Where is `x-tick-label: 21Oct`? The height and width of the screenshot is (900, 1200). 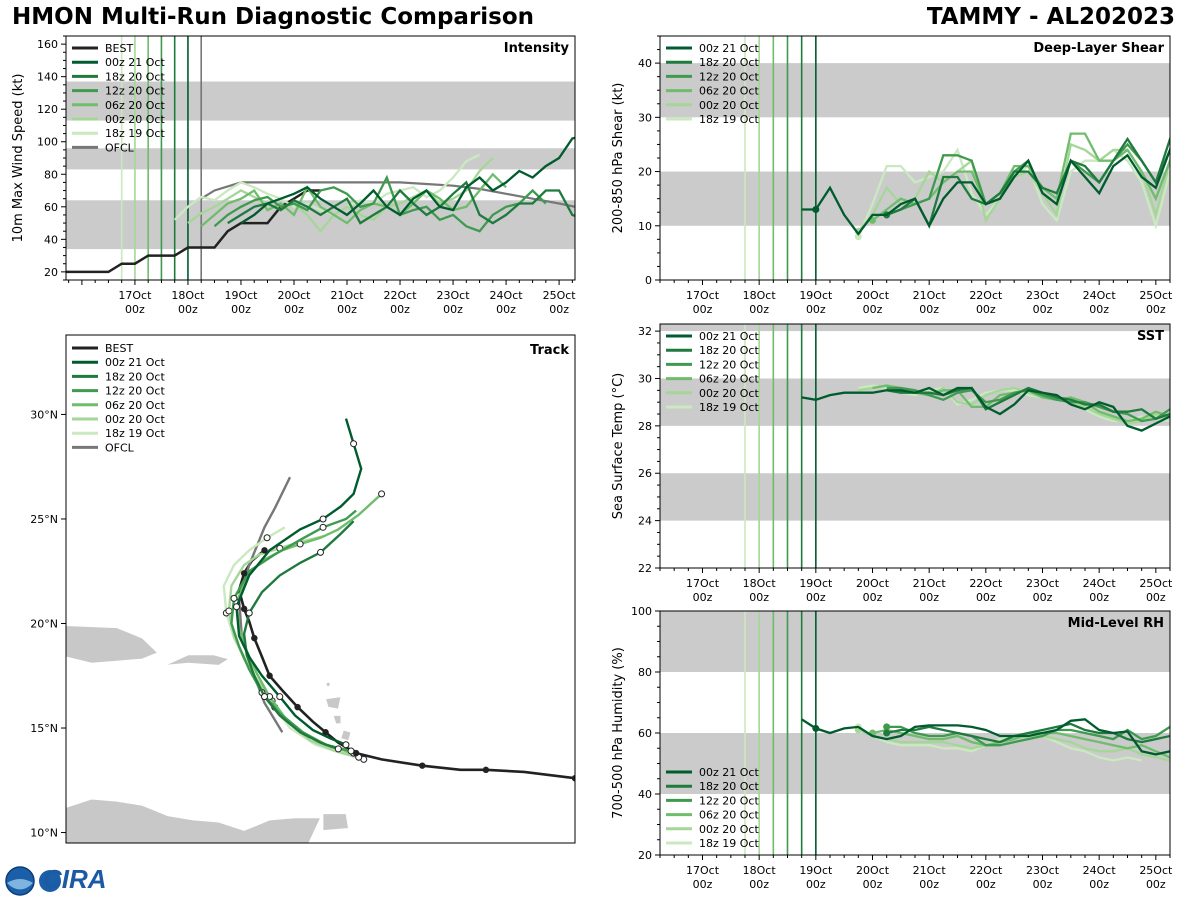 x-tick-label: 21Oct is located at coordinates (930, 583).